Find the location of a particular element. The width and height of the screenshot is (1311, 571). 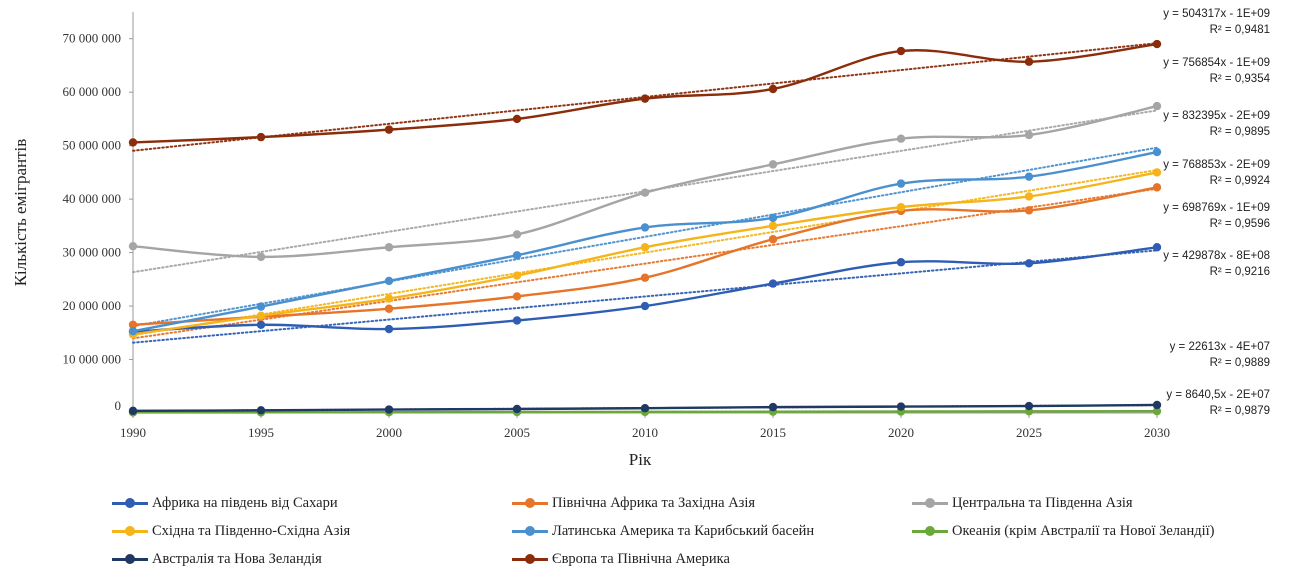

legend-label: Латинська Америка та Карибський басейн is located at coordinates (683, 531).